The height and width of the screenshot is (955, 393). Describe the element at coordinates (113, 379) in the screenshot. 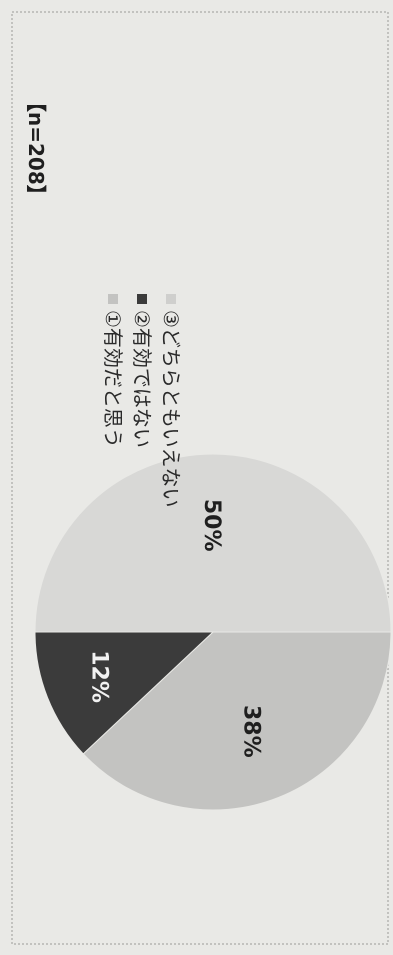

I see `legend-item-1: ①有効だと思う` at that location.